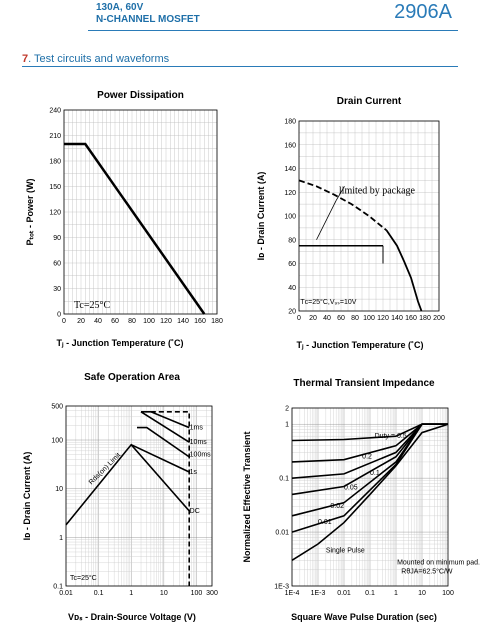  I want to click on y-tick-label: 40, so click(292, 288).